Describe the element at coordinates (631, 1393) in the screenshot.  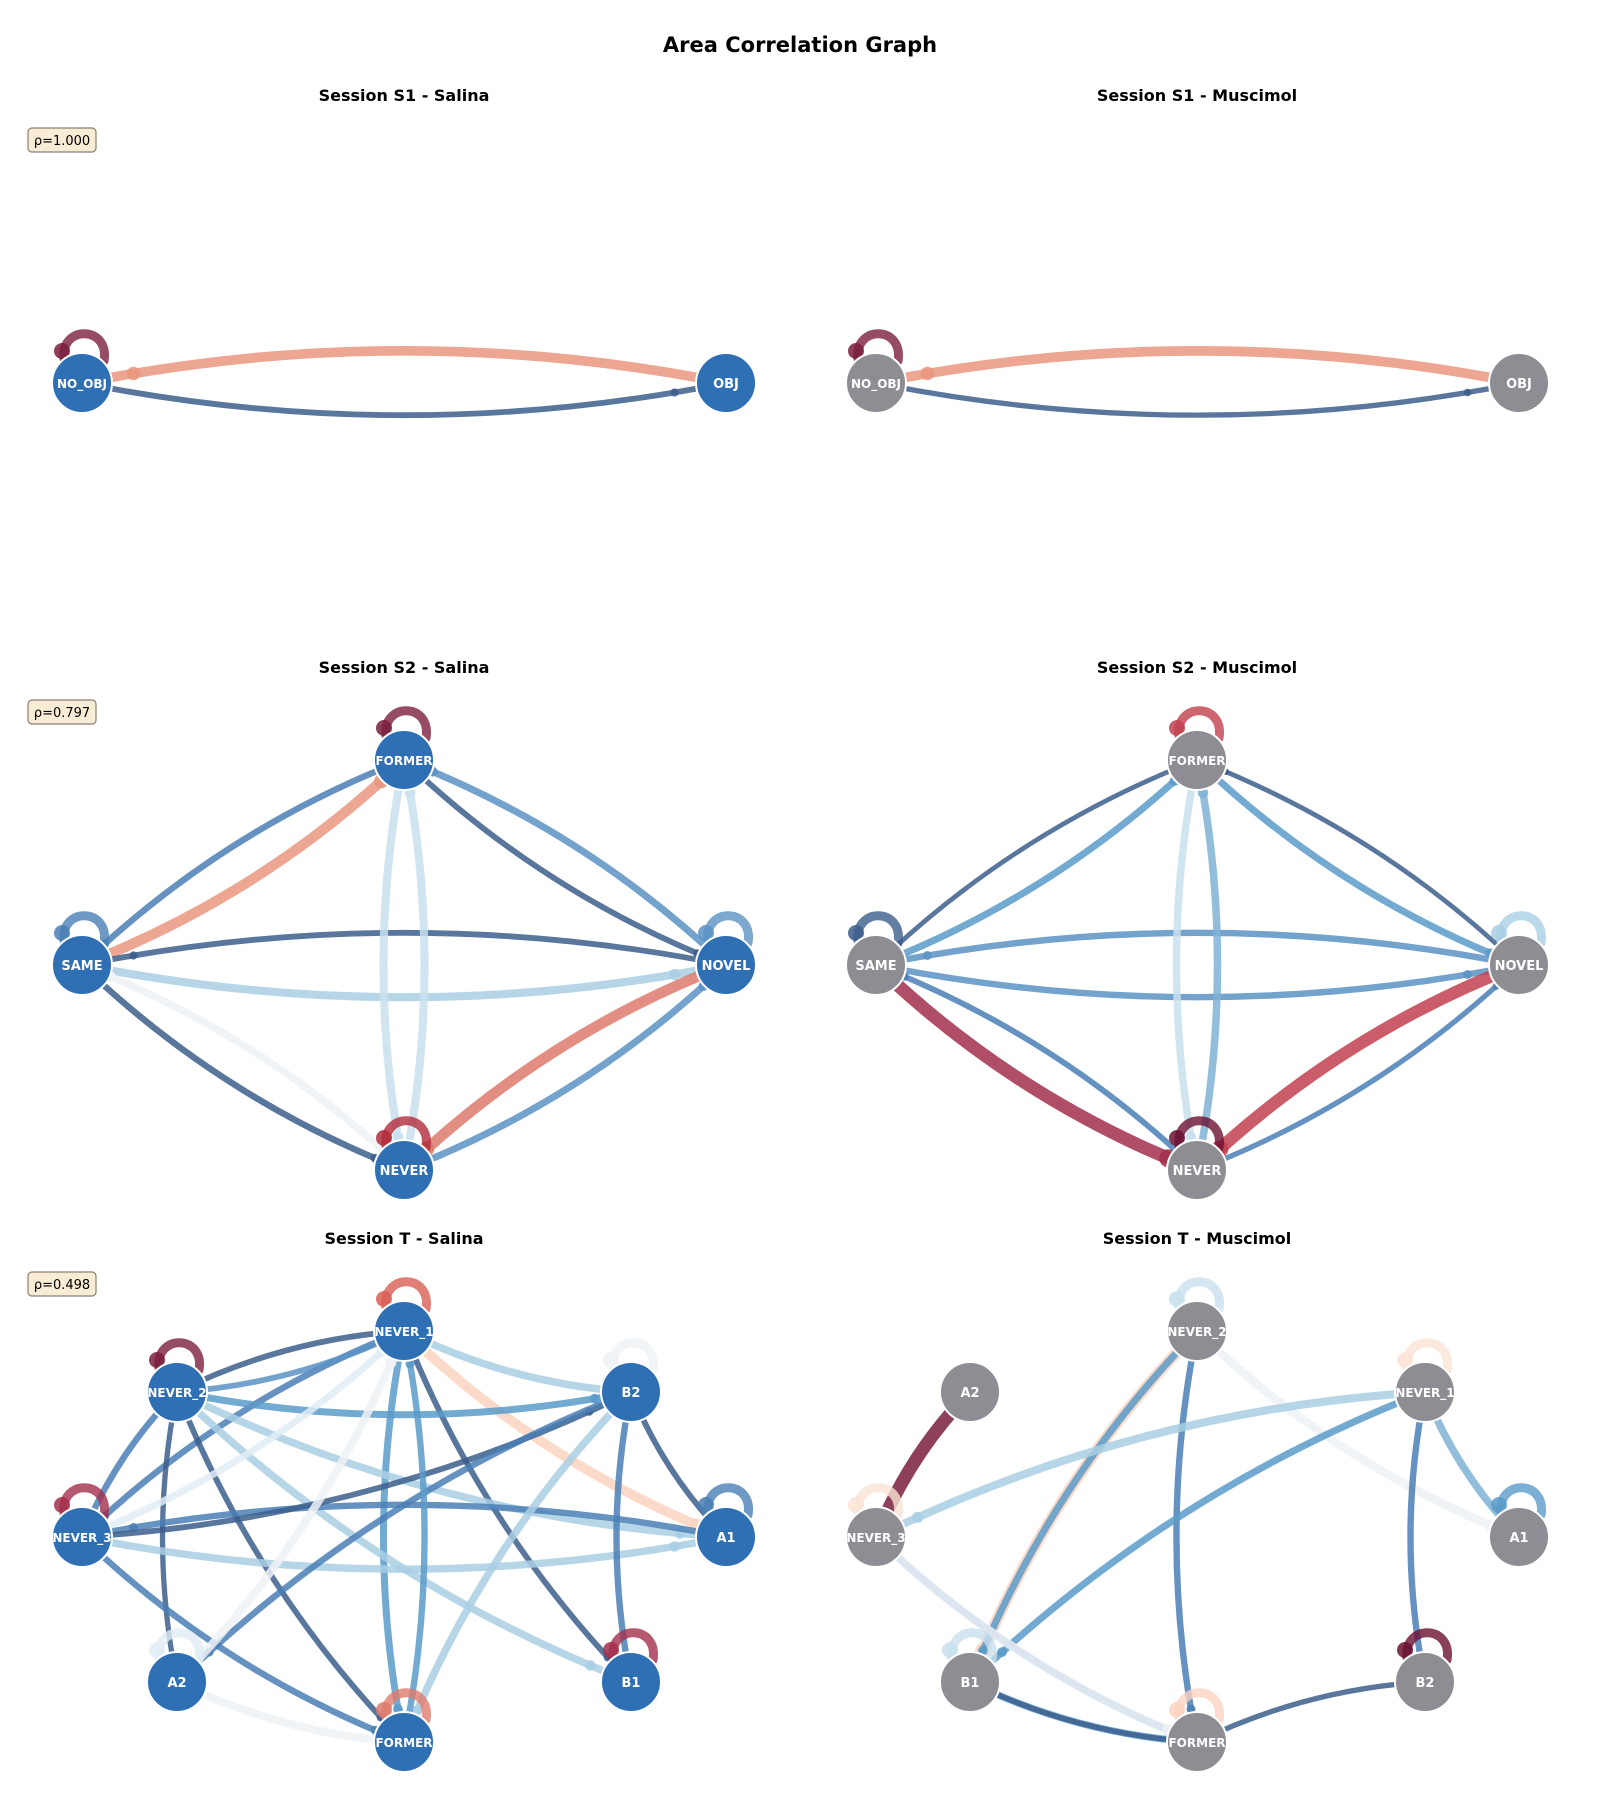
I see `node-label: B2` at that location.